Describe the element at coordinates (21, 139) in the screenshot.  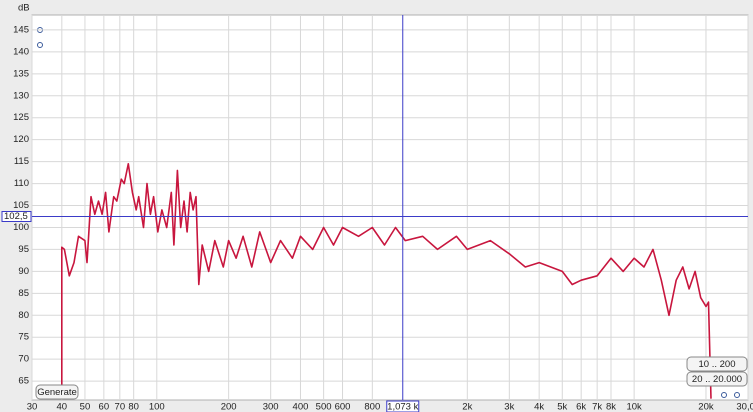
I see `y-tick-label: 120` at that location.